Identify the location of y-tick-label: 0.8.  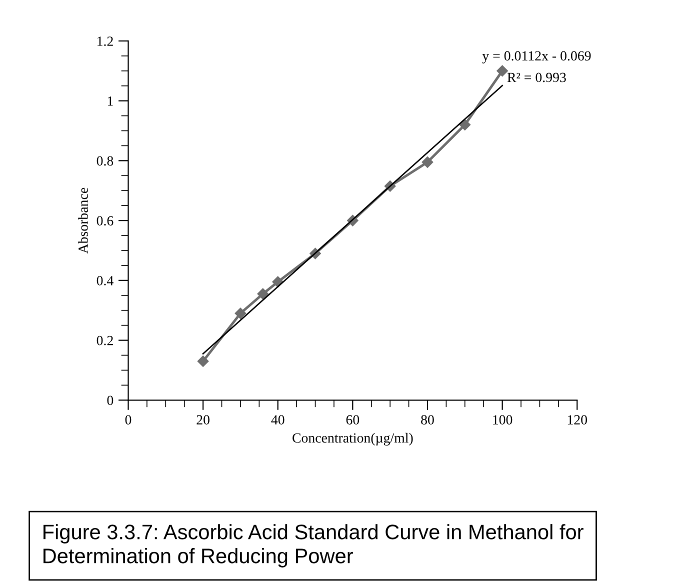
(105, 161).